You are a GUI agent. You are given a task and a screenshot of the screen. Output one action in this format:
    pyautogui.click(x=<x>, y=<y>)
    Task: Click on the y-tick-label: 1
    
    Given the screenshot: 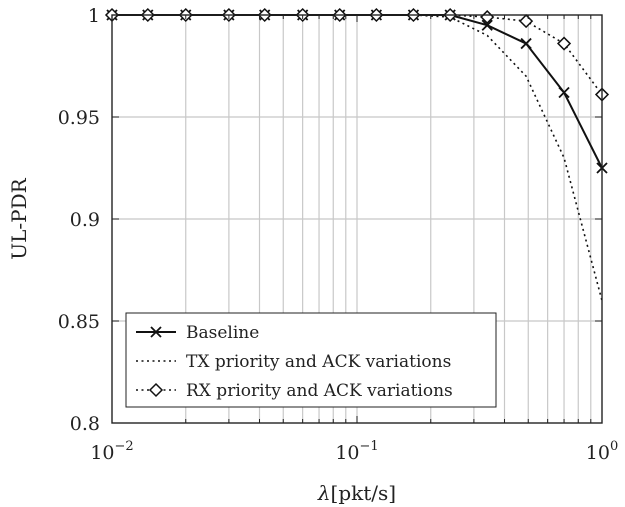 What is the action you would take?
    pyautogui.click(x=94, y=16)
    